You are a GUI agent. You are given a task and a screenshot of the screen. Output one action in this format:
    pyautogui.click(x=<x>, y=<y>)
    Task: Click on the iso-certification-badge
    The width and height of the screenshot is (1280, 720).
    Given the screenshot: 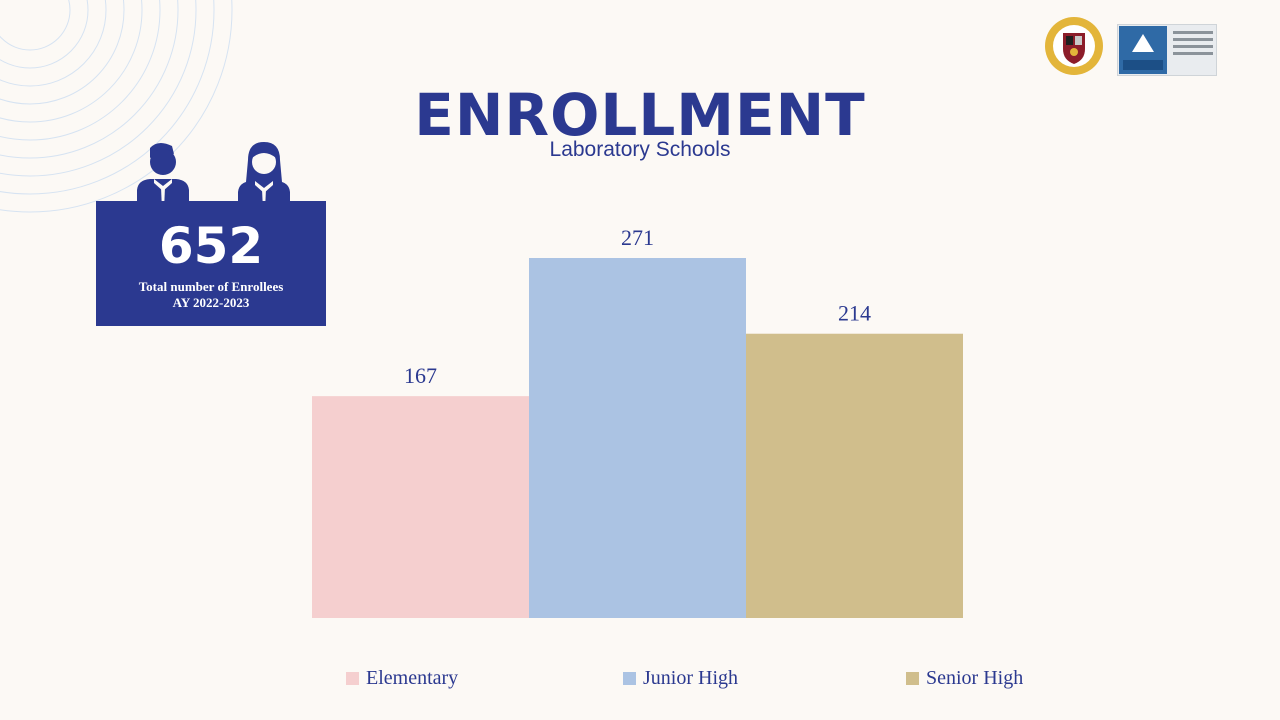 What is the action you would take?
    pyautogui.click(x=1167, y=50)
    